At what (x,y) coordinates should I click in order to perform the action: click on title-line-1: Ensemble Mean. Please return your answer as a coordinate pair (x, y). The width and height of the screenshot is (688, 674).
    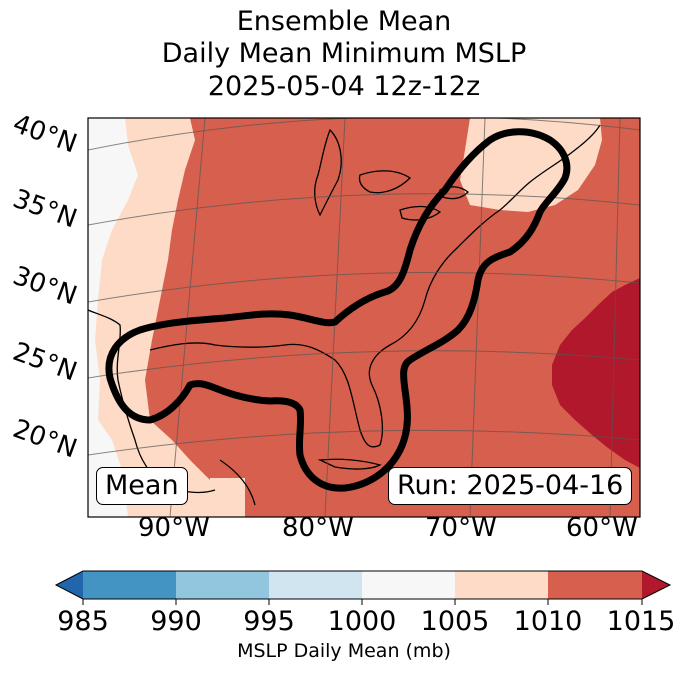
    Looking at the image, I should click on (344, 21).